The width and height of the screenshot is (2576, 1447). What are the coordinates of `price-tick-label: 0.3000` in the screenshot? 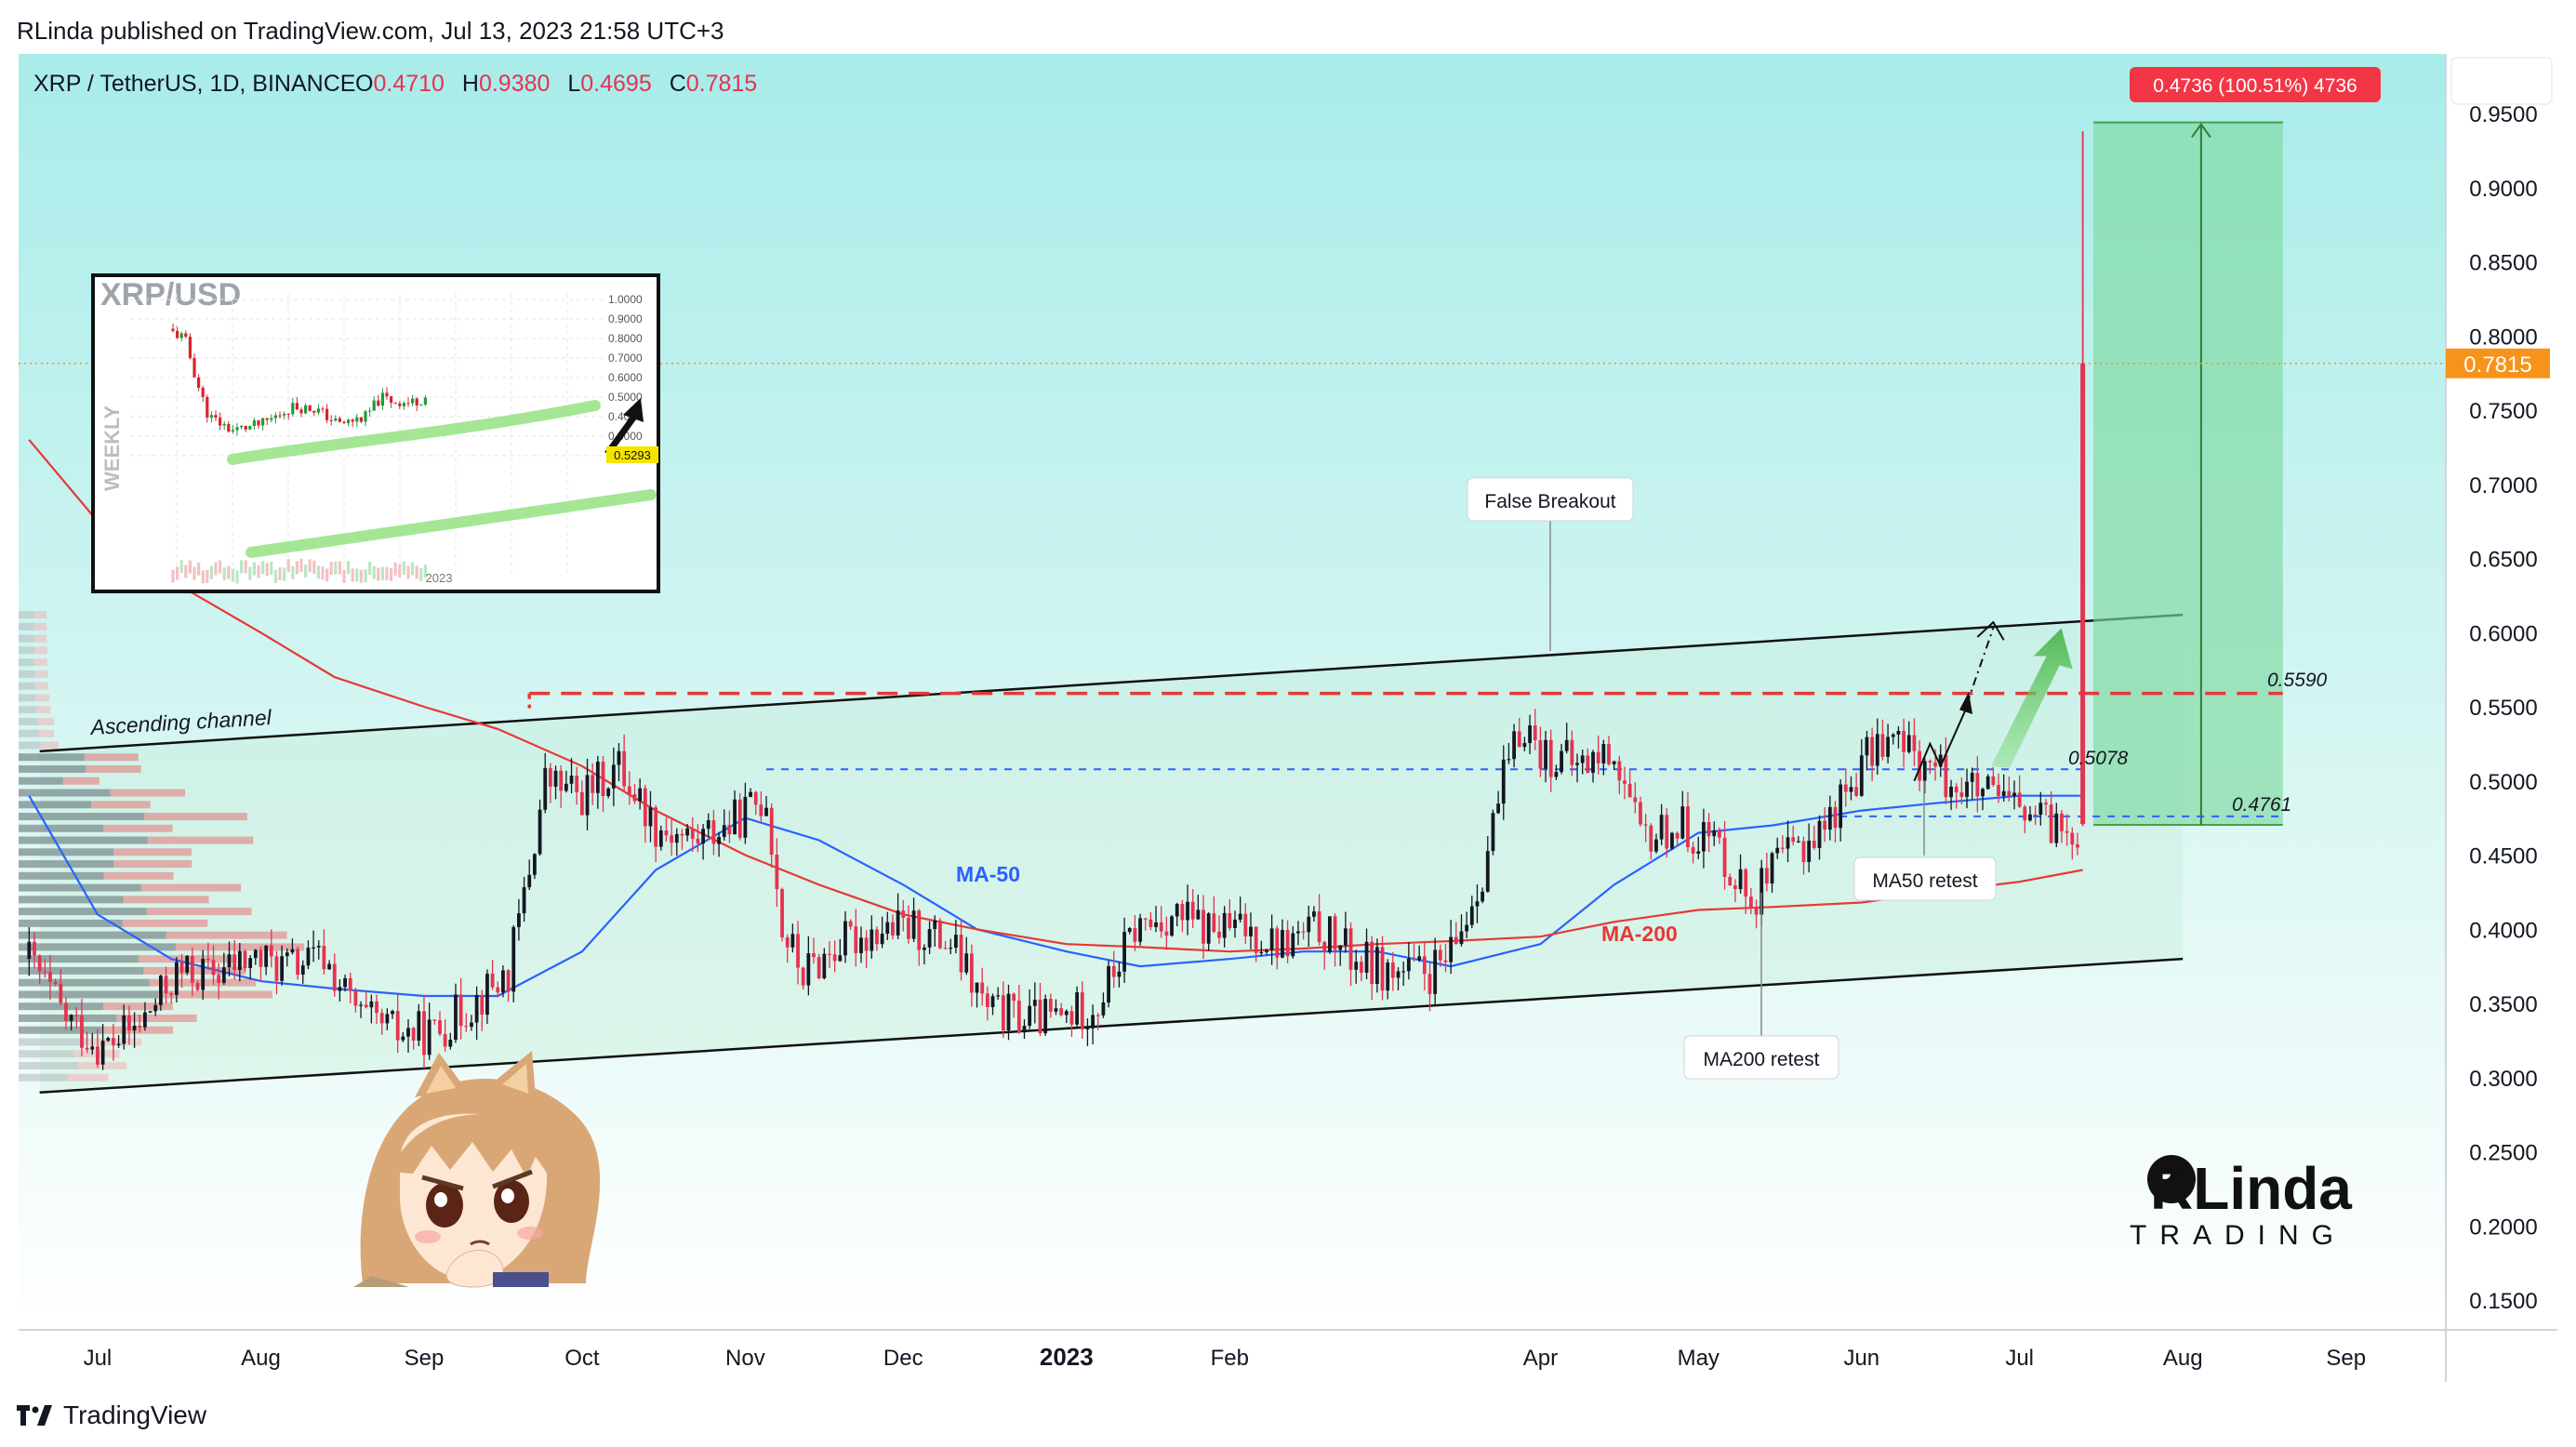 It's located at (2503, 1080).